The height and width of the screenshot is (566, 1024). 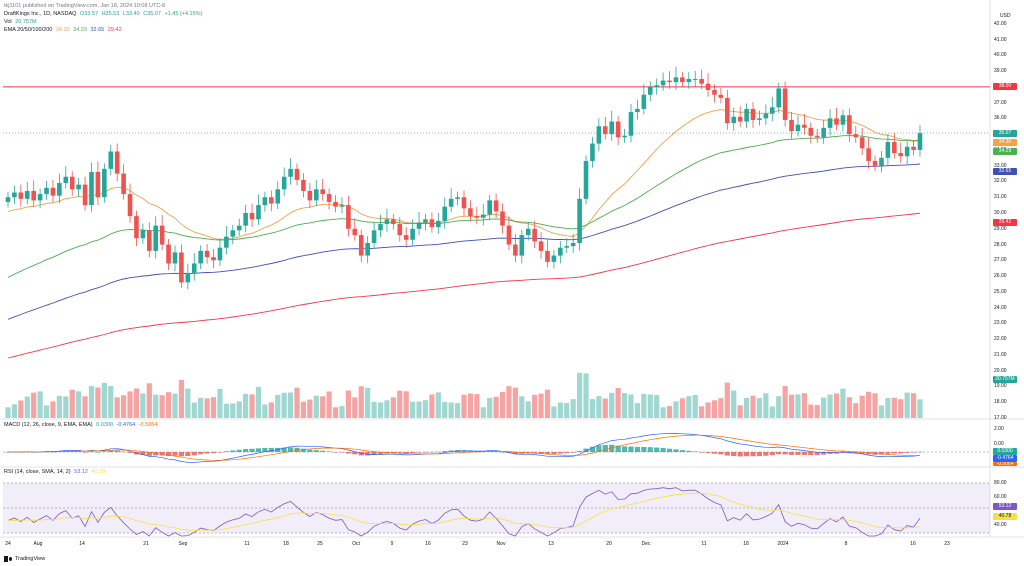 What do you see at coordinates (8, 22) in the screenshot?
I see `vol-label: Vol` at bounding box center [8, 22].